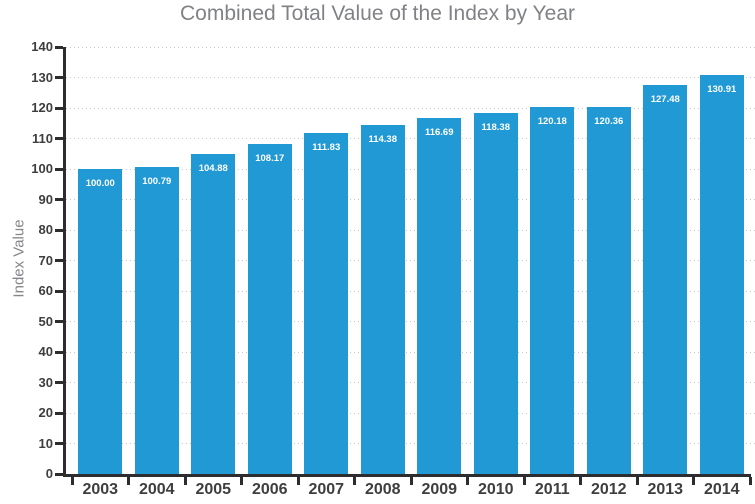  Describe the element at coordinates (269, 309) in the screenshot. I see `bar: 108.17` at that location.